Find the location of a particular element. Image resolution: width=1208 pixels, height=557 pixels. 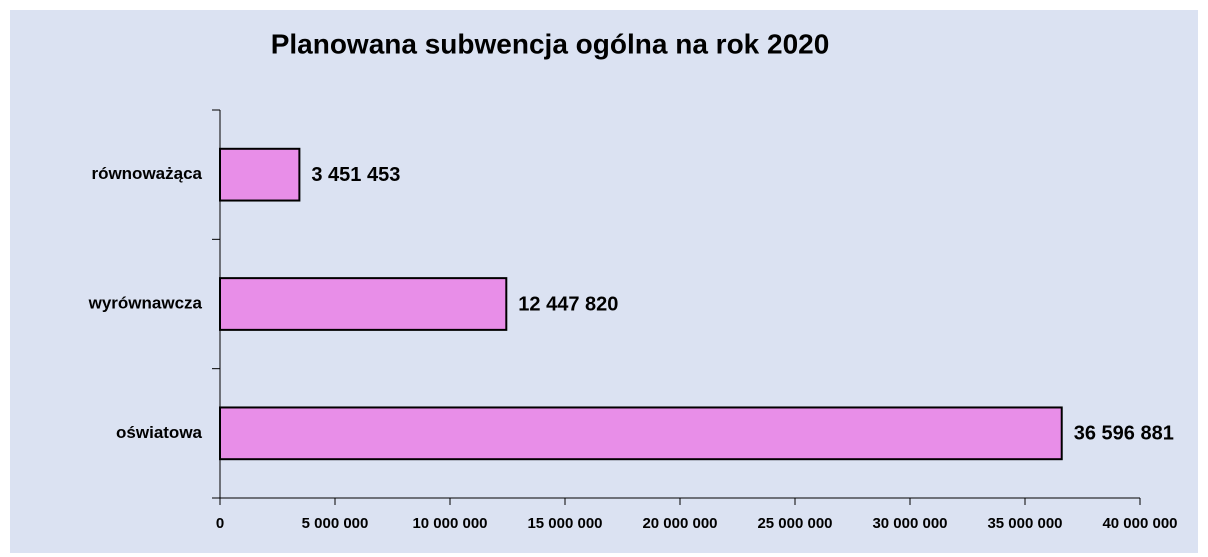

x-tick-label: 35 000 000 is located at coordinates (1024, 523).